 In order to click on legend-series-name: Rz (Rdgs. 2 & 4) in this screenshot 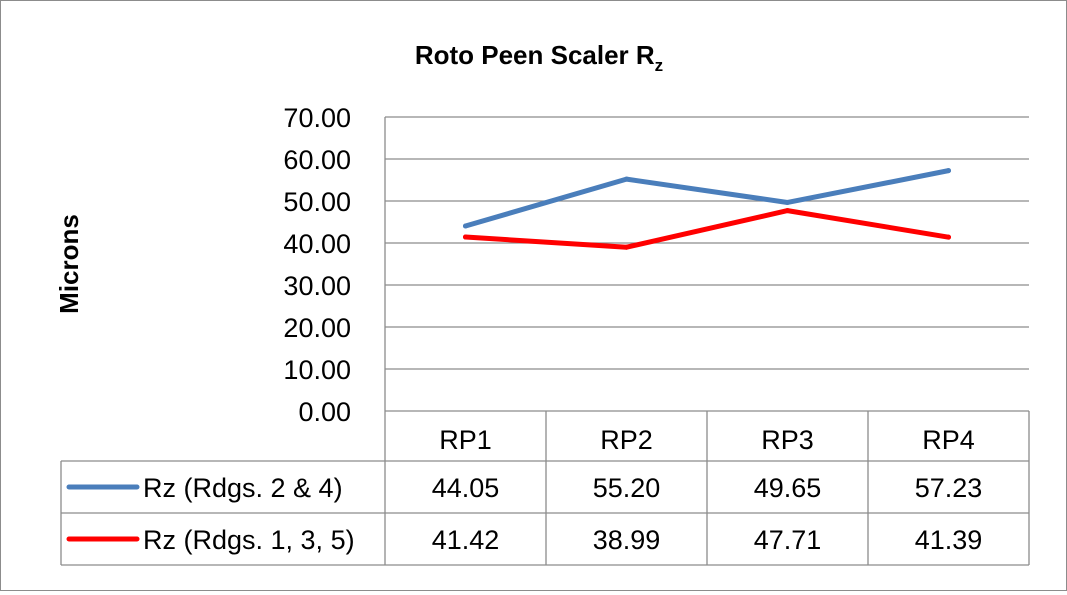, I will do `click(243, 488)`.